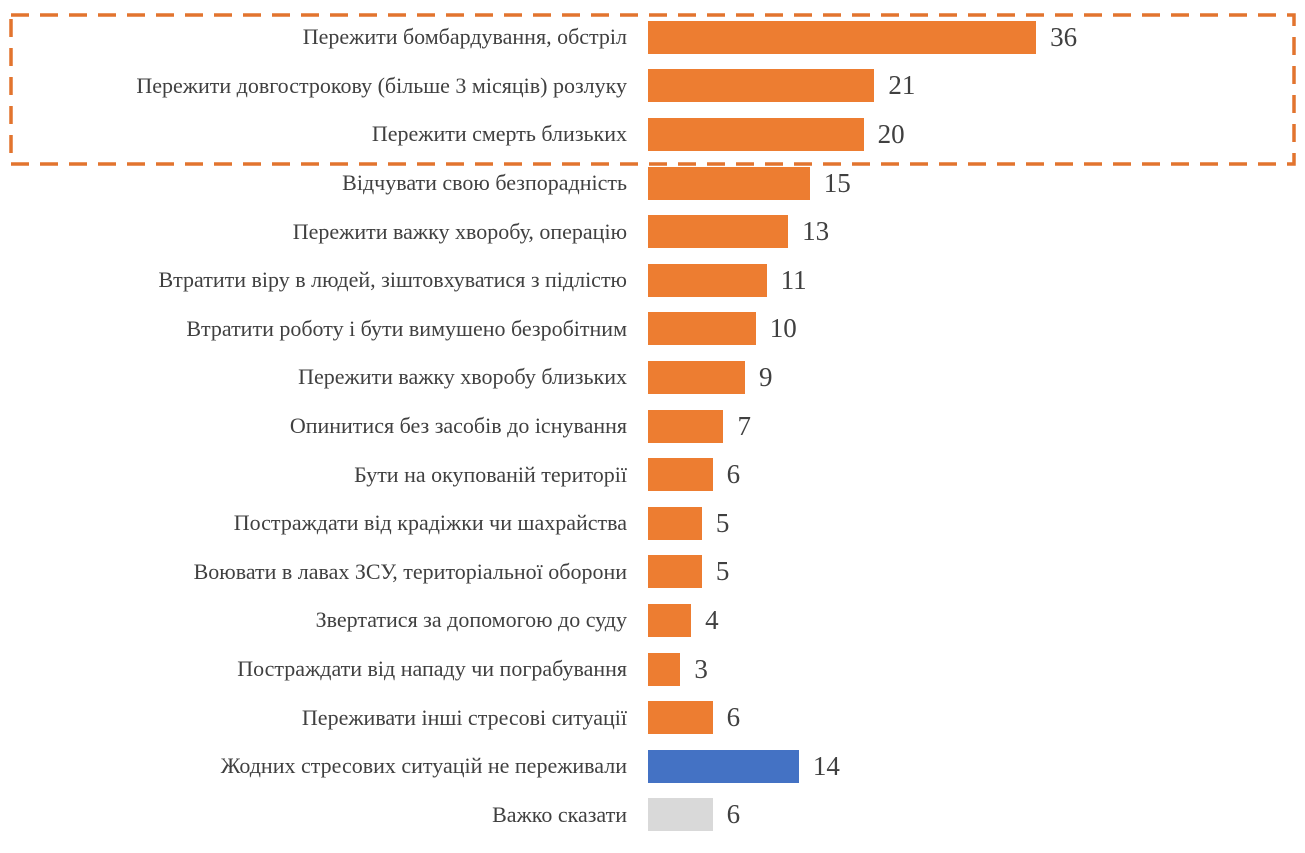 The width and height of the screenshot is (1305, 853). What do you see at coordinates (484, 182) in the screenshot?
I see `category-label: Відчувати свою безпорадність` at bounding box center [484, 182].